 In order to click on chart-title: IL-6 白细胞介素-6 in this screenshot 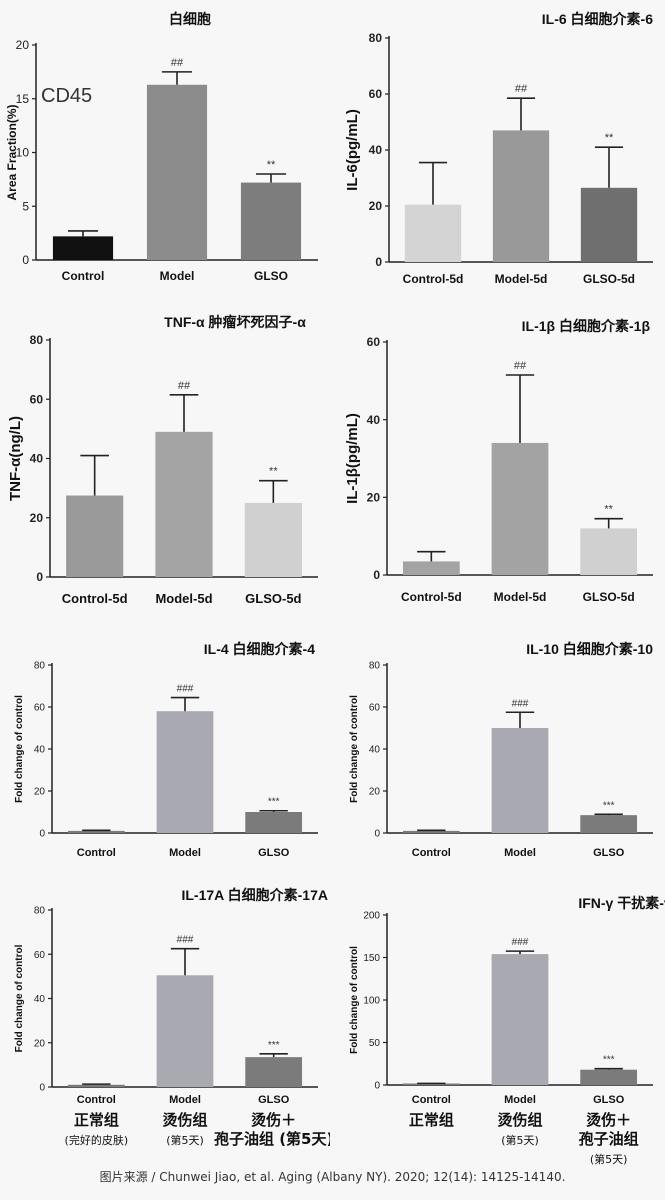, I will do `click(597, 19)`.